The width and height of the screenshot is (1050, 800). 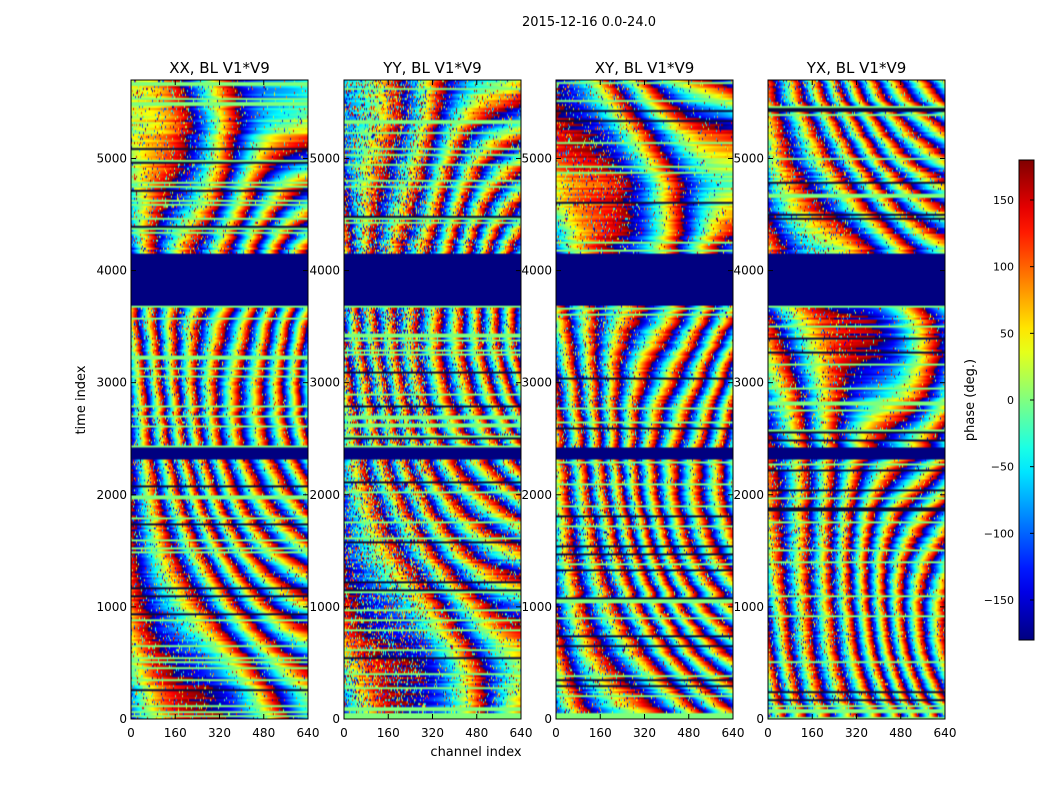 I want to click on colorbar-label: phase (deg.), so click(x=970, y=400).